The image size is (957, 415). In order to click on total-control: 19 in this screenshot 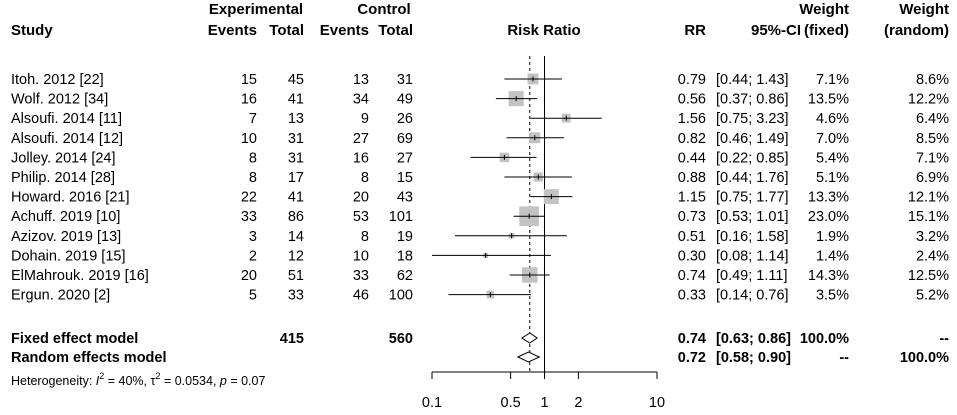, I will do `click(405, 237)`.